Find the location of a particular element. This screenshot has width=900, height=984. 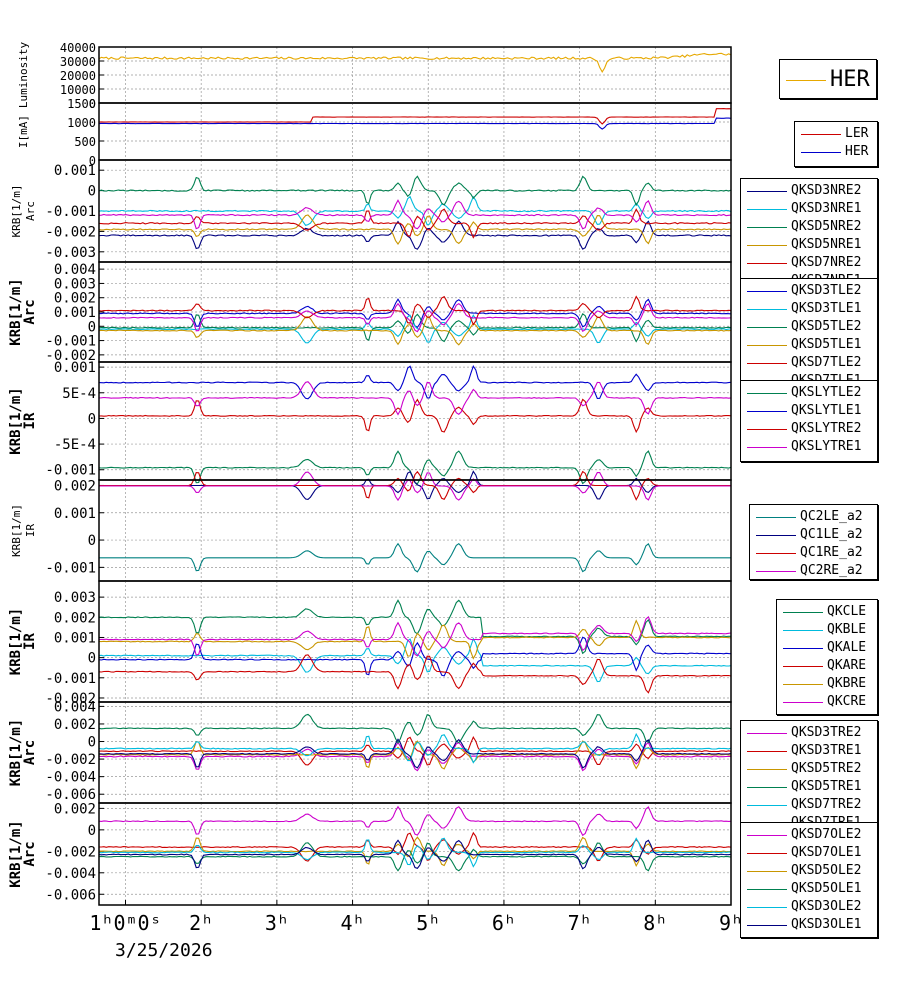

series-qksd5tre1 is located at coordinates (415, 728).